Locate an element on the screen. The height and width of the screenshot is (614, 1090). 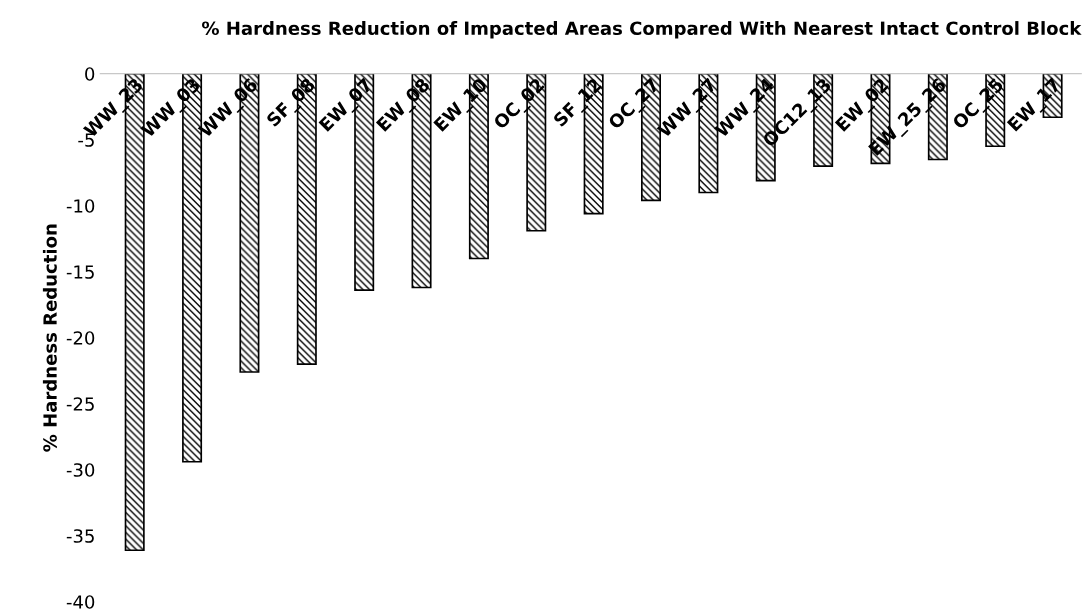
y-axis-title: % Hardness Reduction is located at coordinates (49, 338).